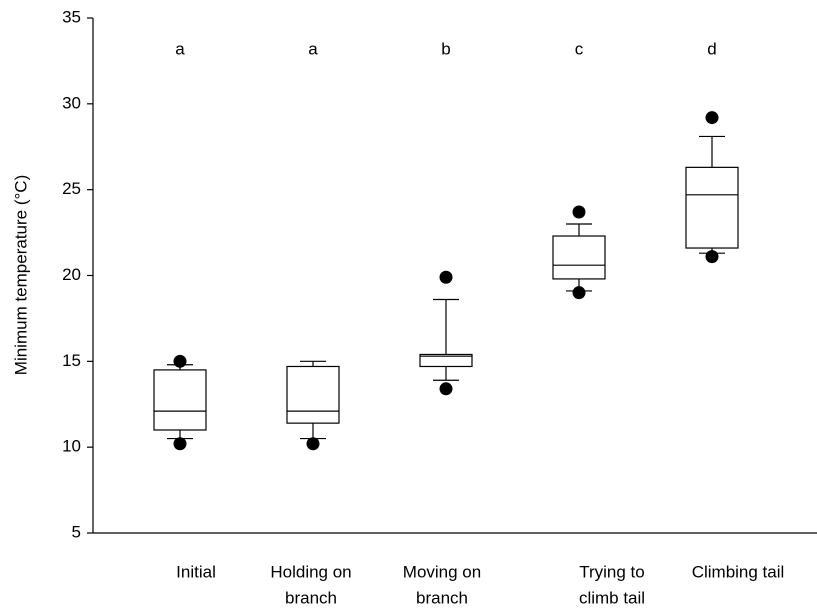 Image resolution: width=817 pixels, height=610 pixels. What do you see at coordinates (445, 48) in the screenshot?
I see `group-letter: b` at bounding box center [445, 48].